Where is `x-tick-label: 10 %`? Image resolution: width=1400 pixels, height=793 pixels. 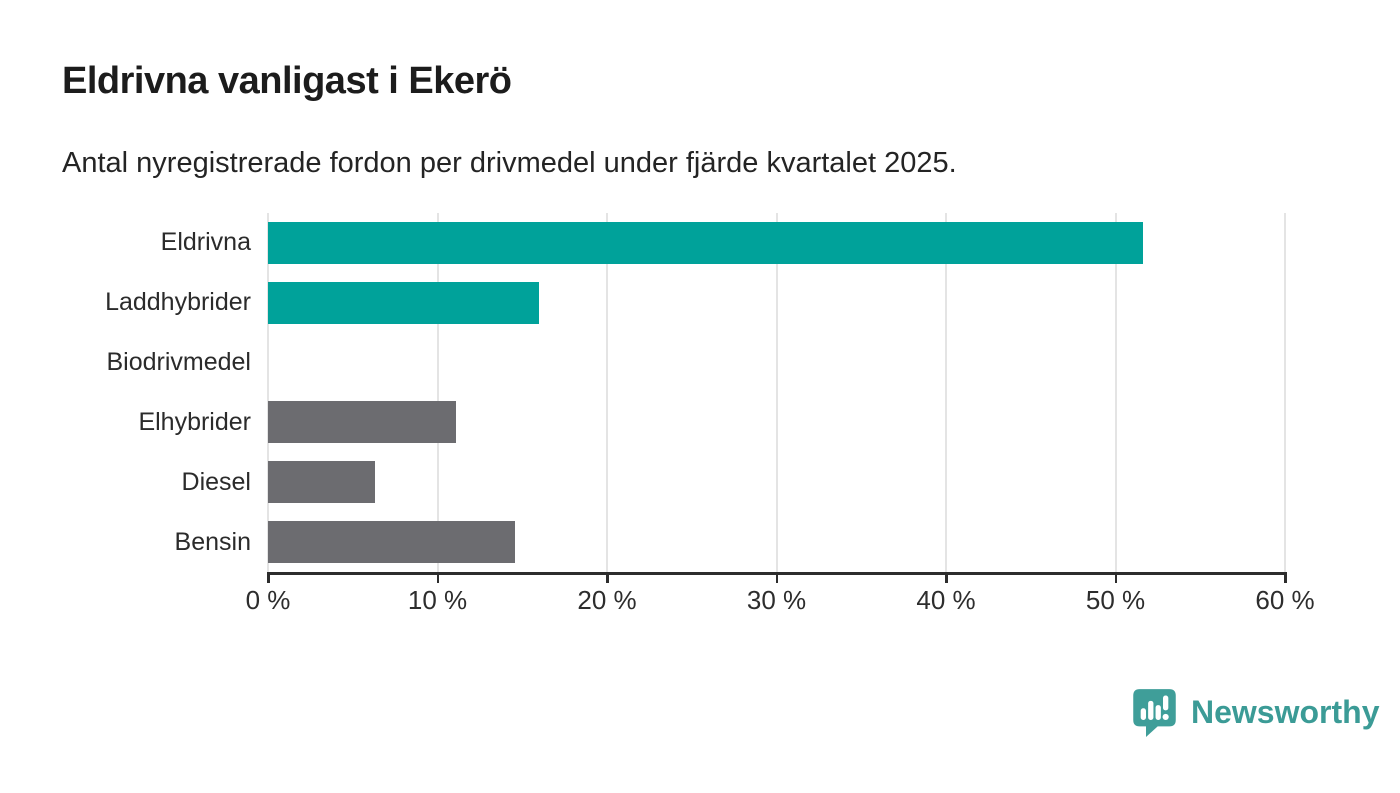 x-tick-label: 10 % is located at coordinates (437, 600).